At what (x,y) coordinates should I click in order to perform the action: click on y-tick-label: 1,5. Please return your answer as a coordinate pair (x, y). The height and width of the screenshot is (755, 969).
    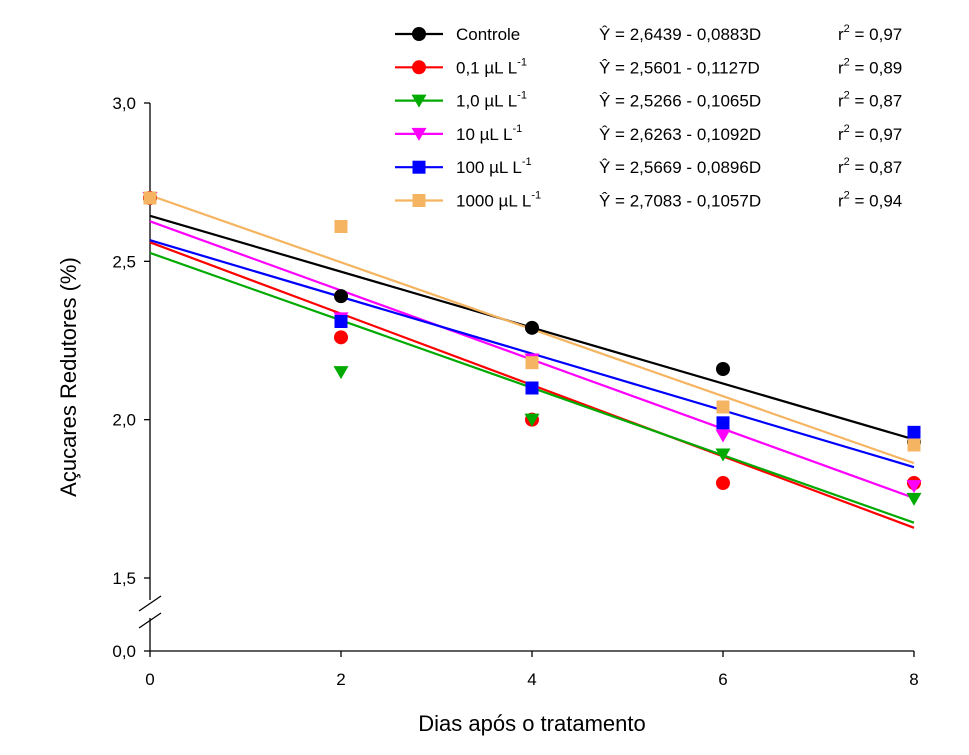
    Looking at the image, I should click on (124, 578).